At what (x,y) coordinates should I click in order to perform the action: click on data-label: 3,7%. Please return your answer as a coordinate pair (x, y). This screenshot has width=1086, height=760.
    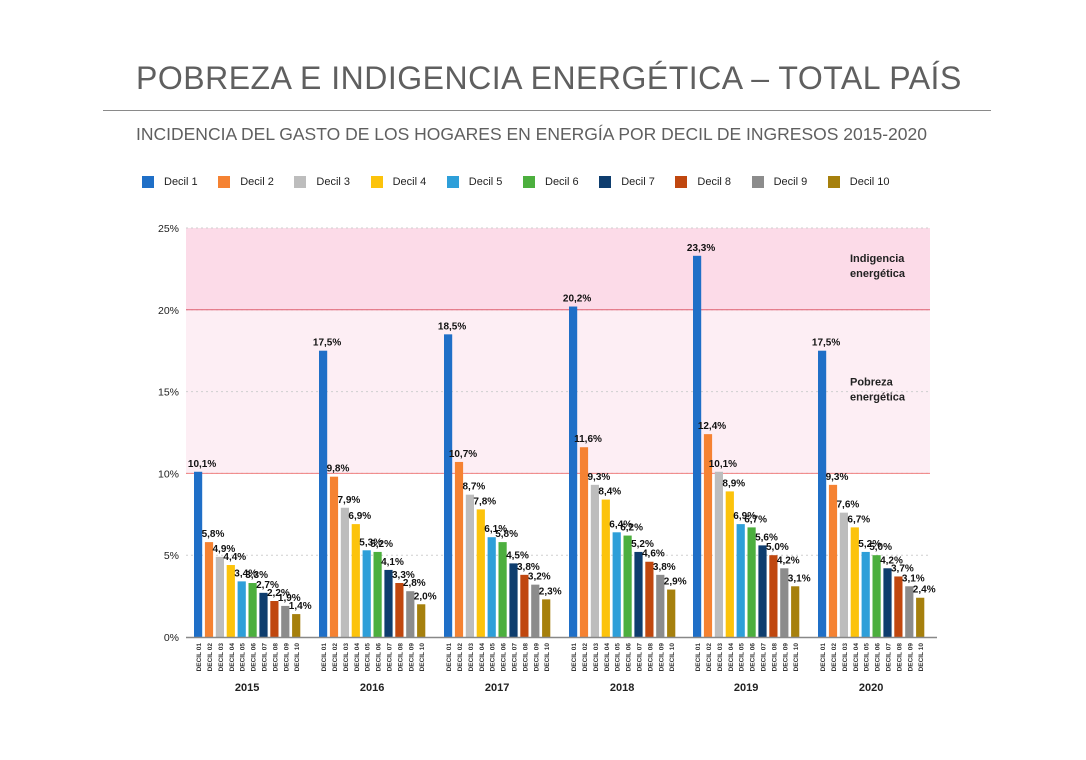
    Looking at the image, I should click on (902, 568).